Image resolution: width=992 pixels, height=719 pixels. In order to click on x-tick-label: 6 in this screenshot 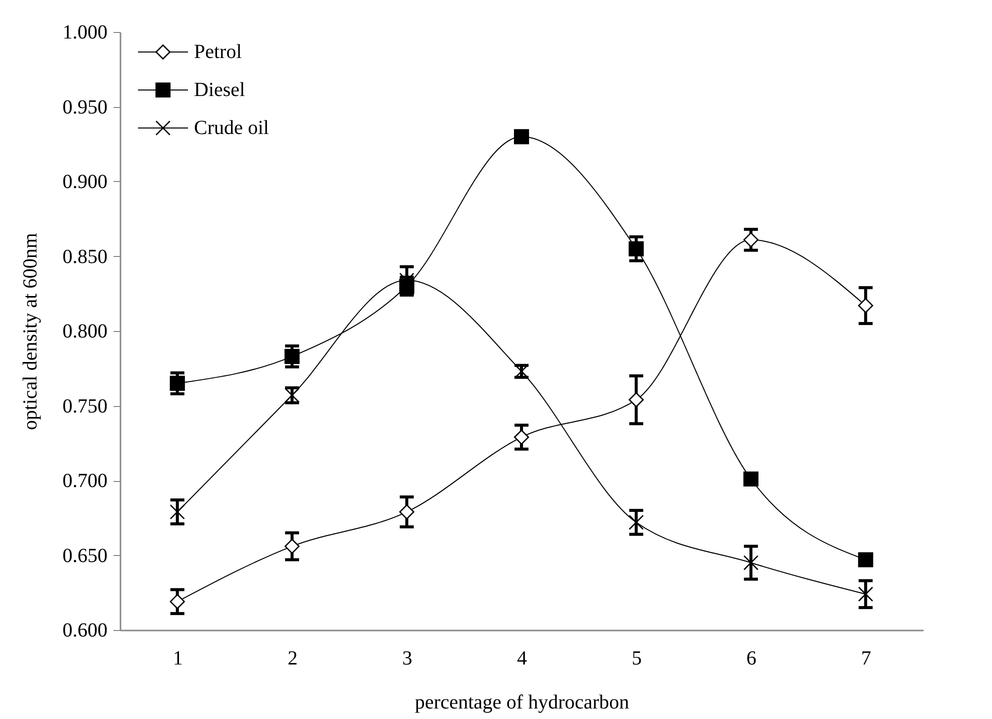, I will do `click(751, 659)`.